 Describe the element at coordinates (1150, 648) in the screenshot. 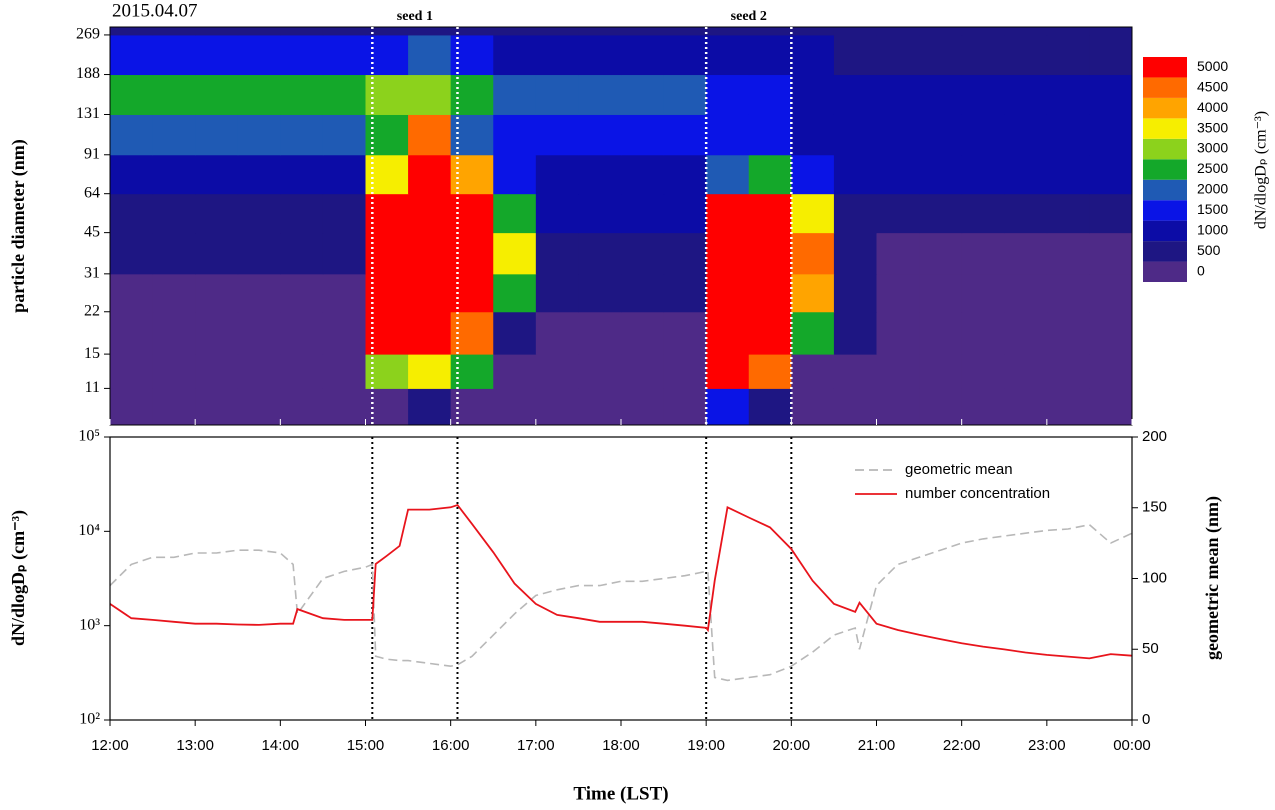

I see `y2-tick-label: 50` at that location.